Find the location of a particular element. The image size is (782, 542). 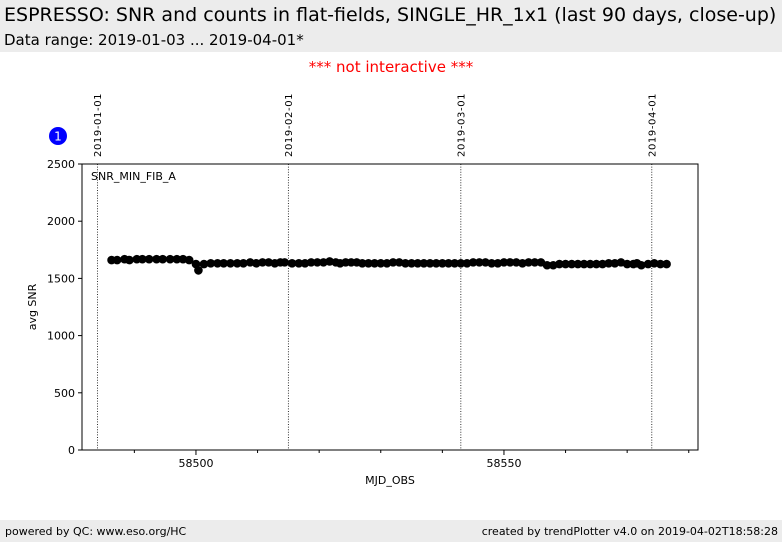

y-axis-label: avg SNR is located at coordinates (32, 306).